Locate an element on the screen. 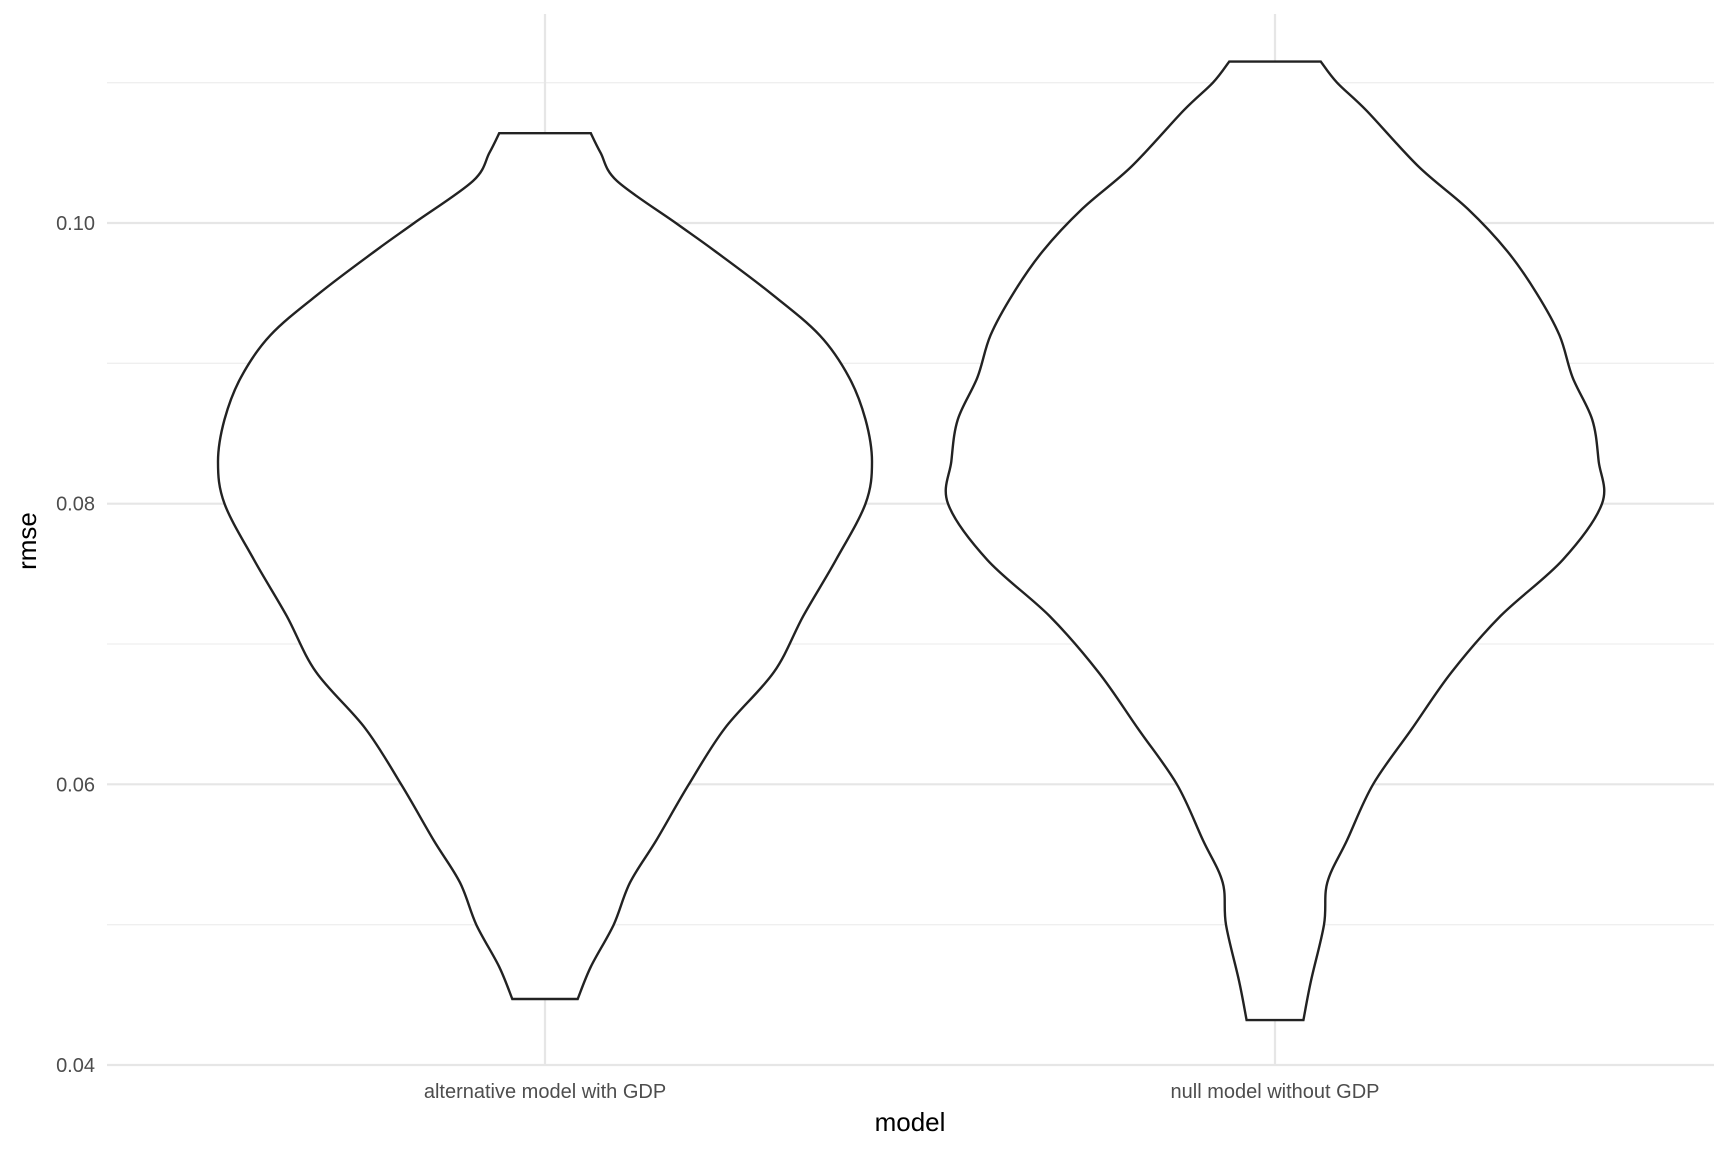  x-axis-title: model is located at coordinates (910, 1122).